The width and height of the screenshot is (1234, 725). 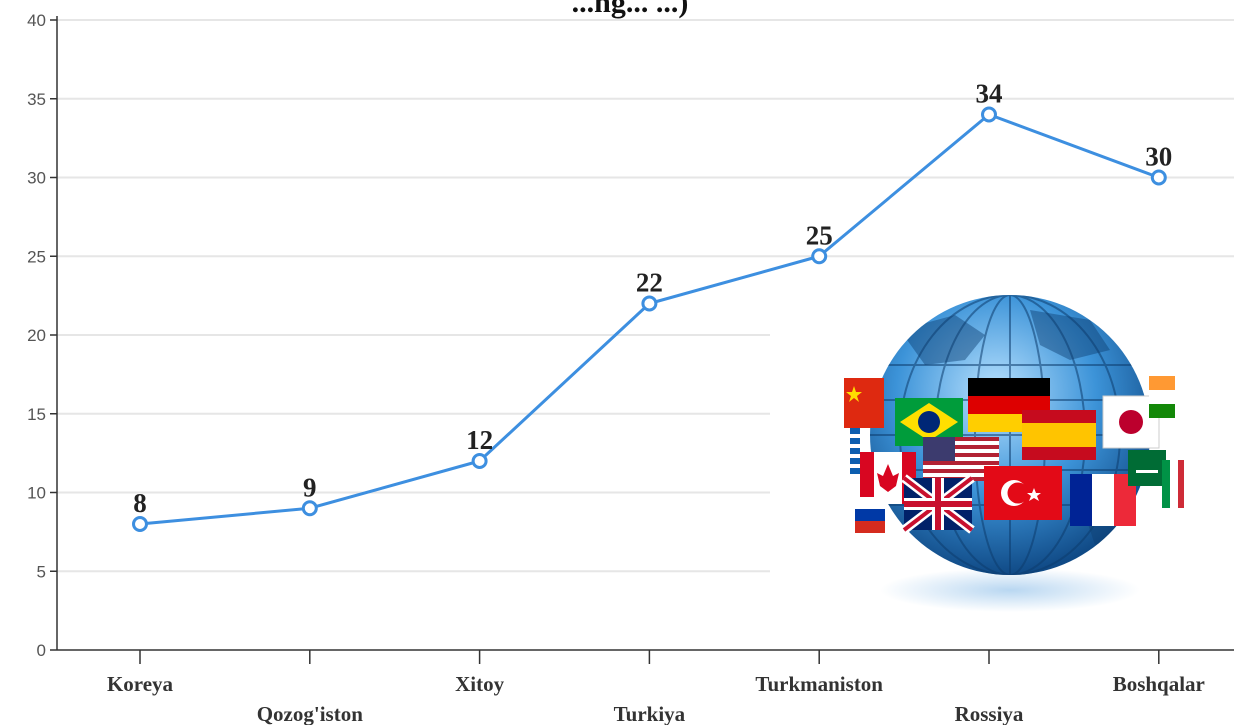 What do you see at coordinates (1147, 468) in the screenshot?
I see `flag-saudi-arabia-icon` at bounding box center [1147, 468].